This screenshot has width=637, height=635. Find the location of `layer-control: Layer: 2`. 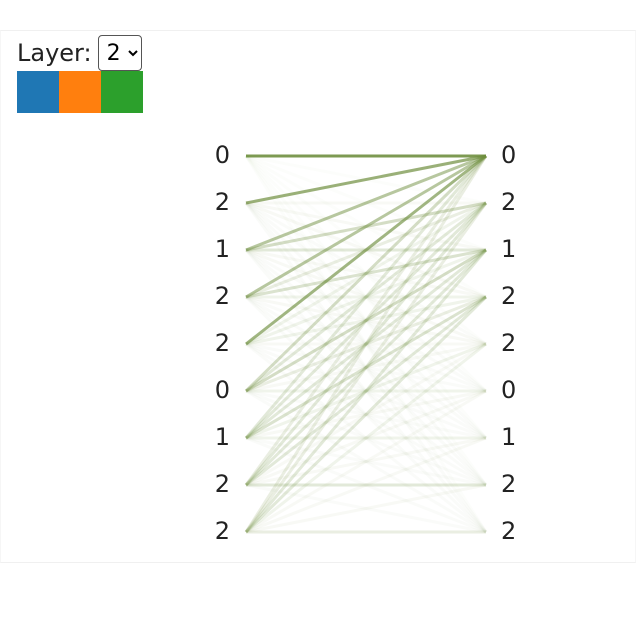

layer-control: Layer: 2 is located at coordinates (79, 53).